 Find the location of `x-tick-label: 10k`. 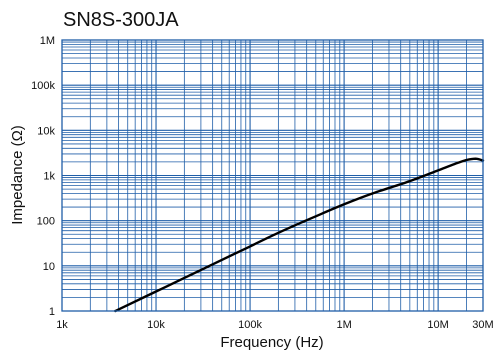

x-tick-label: 10k is located at coordinates (156, 325).